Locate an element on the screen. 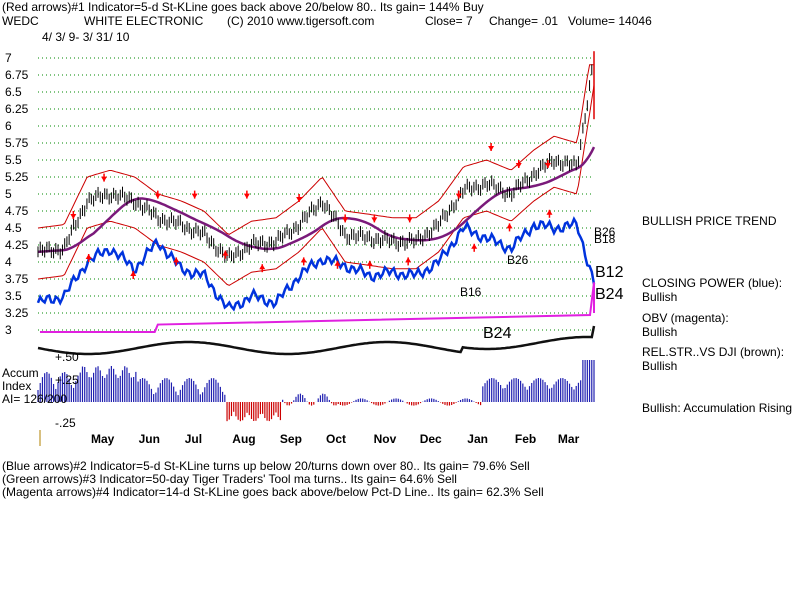 The width and height of the screenshot is (800, 600). x-month-label: Feb is located at coordinates (525, 439).